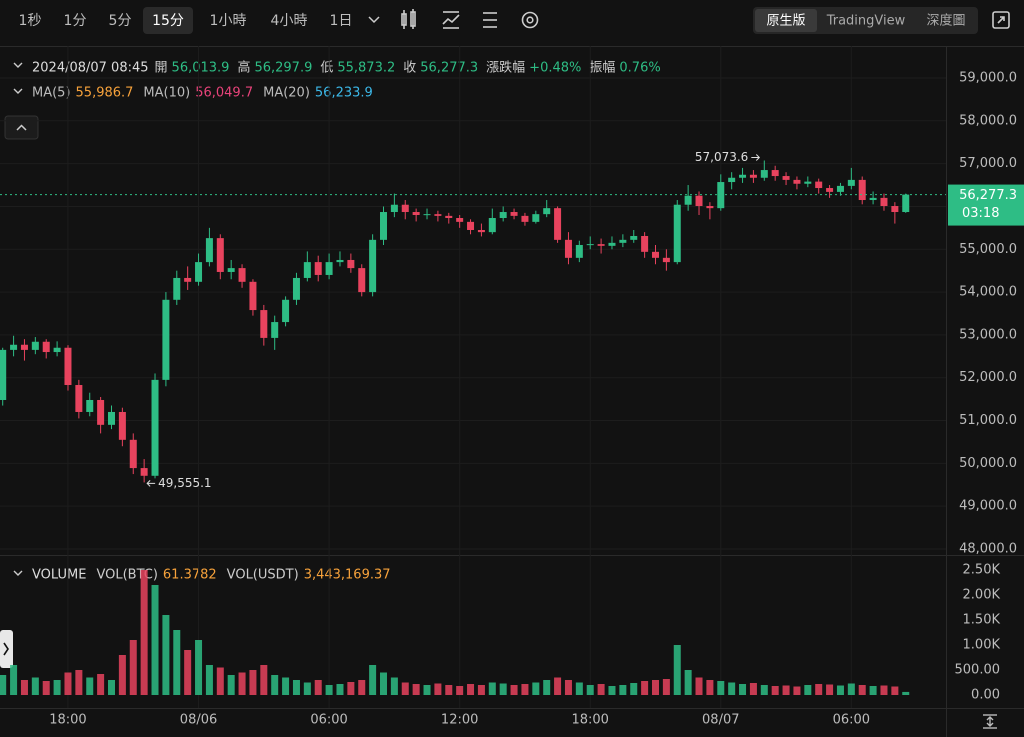 The width and height of the screenshot is (1024, 737). I want to click on interval-button: 1小時, so click(228, 21).